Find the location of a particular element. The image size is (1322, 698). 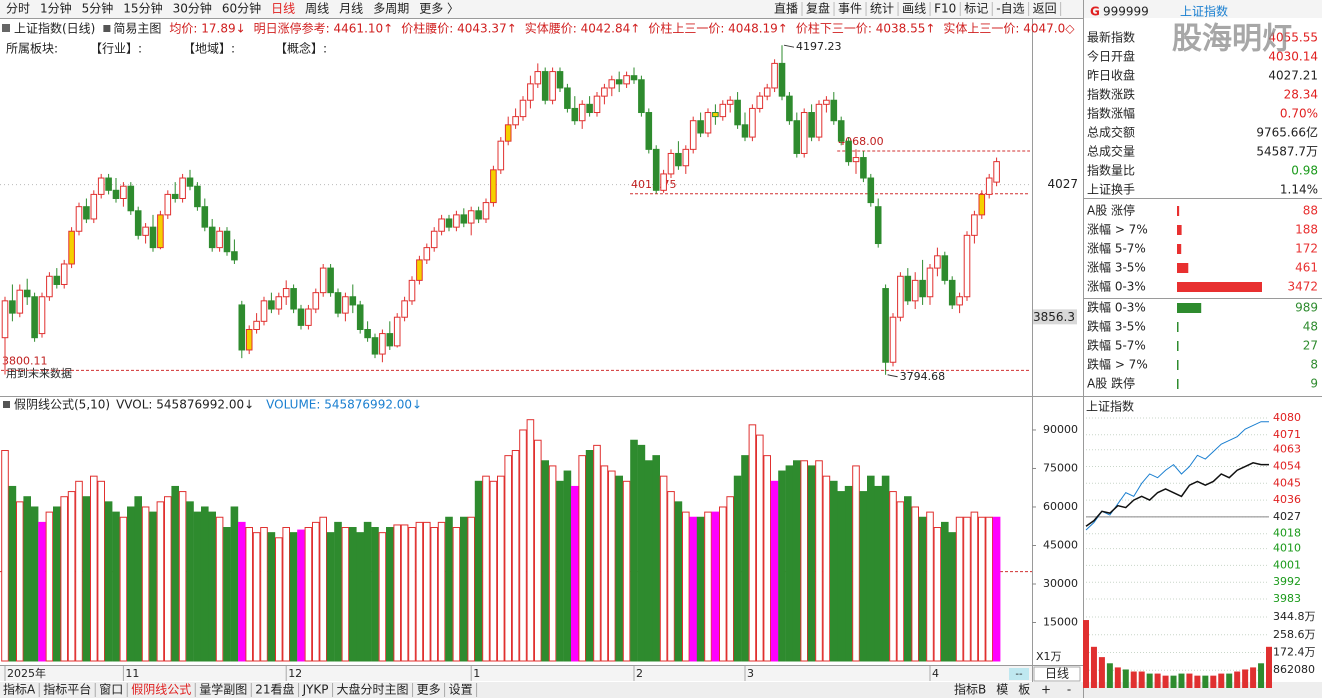

zoom-in: + is located at coordinates (1046, 690).